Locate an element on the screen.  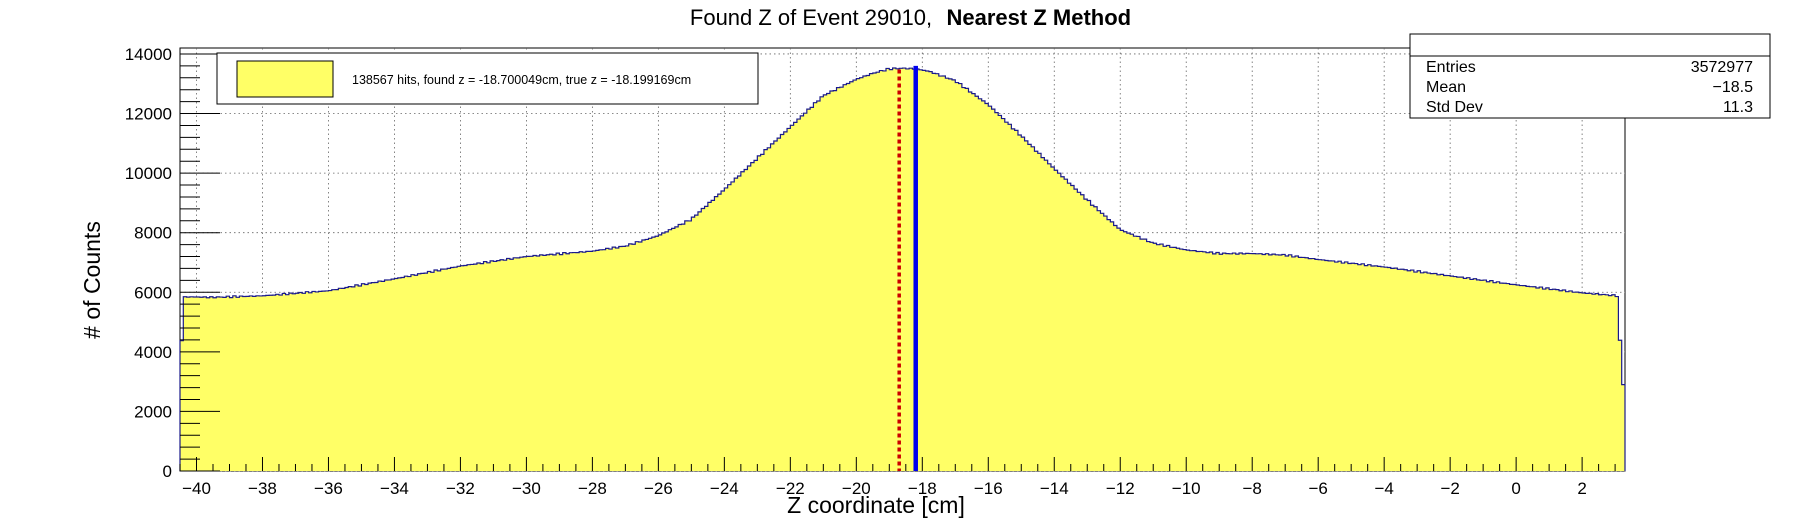
x-tick-label: −30 is located at coordinates (526, 488).